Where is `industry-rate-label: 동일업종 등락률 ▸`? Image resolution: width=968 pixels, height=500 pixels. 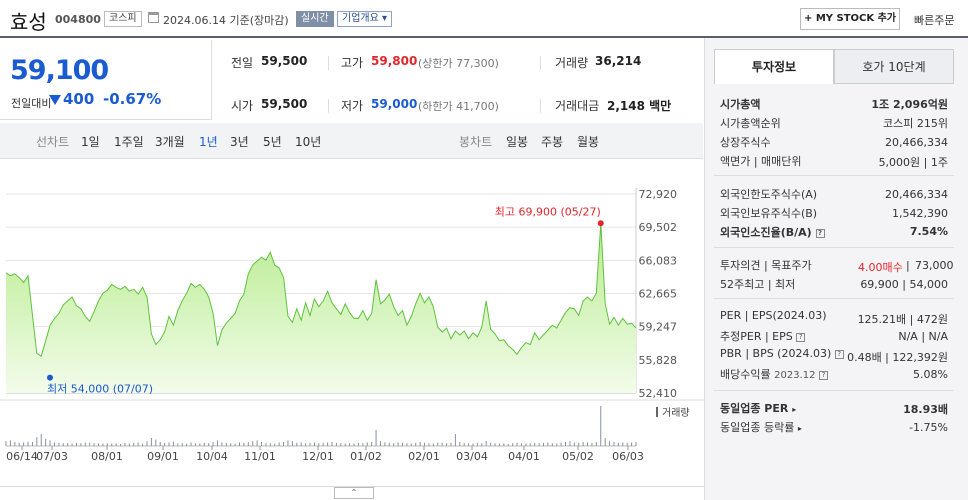 industry-rate-label: 동일업종 등락률 ▸ is located at coordinates (761, 427).